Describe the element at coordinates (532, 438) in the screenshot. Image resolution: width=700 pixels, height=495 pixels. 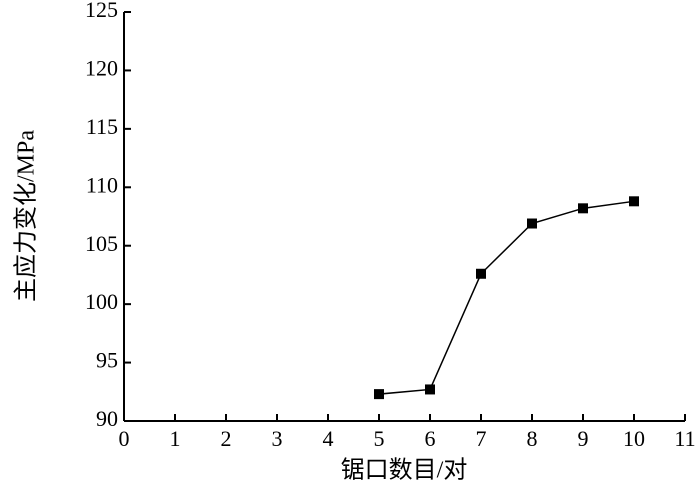
I see `x-tick-label: 8` at that location.